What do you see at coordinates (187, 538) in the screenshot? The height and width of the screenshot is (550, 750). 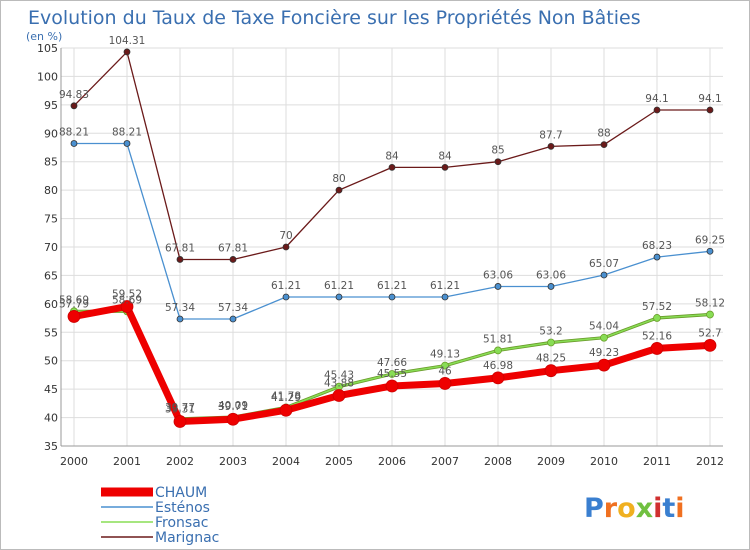 I see `legend-label: Marignac` at bounding box center [187, 538].